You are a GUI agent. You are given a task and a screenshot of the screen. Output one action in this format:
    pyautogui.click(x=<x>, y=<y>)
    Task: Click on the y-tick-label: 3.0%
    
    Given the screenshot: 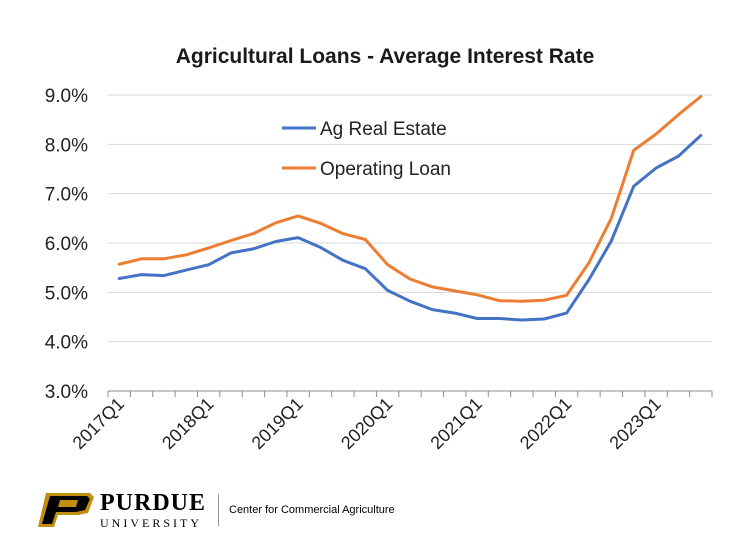 What is the action you would take?
    pyautogui.click(x=66, y=392)
    